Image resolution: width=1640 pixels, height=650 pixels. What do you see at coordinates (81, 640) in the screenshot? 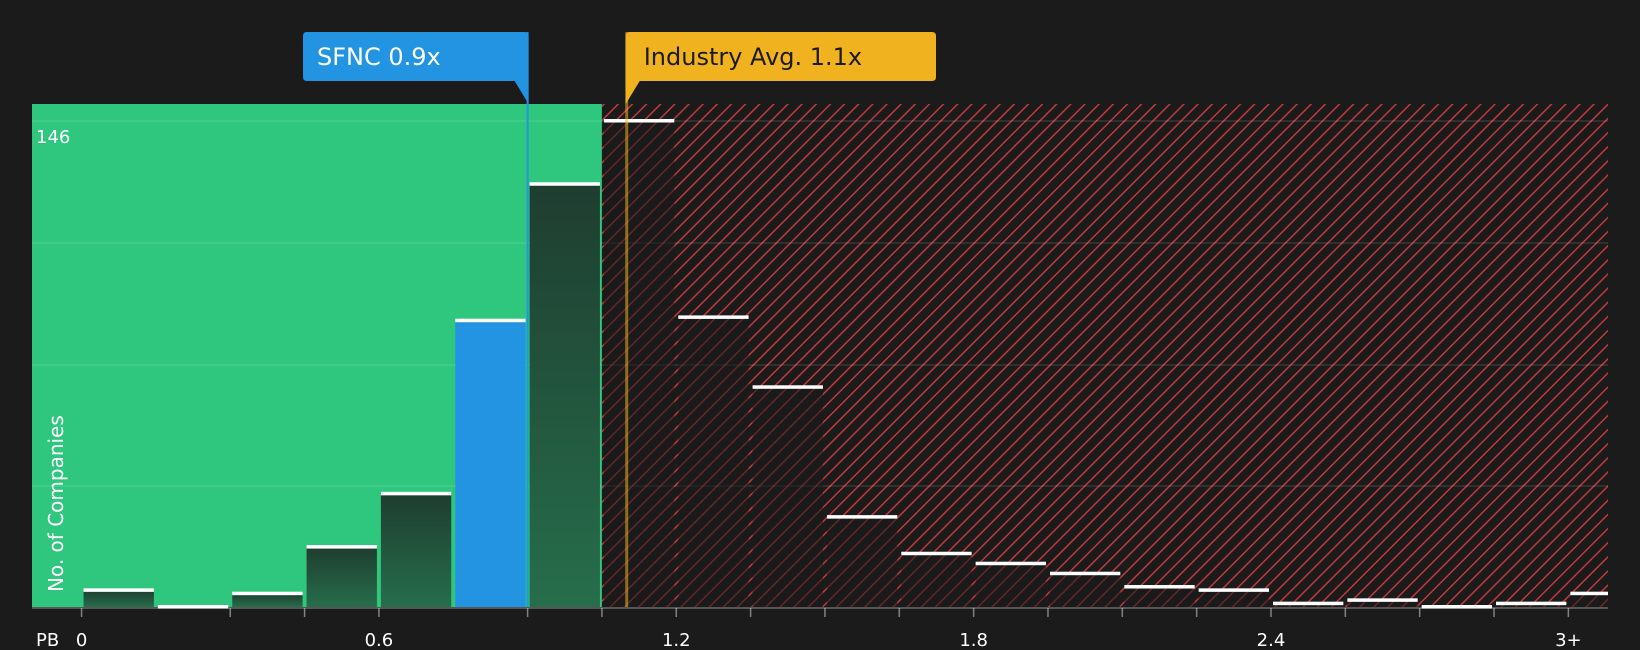
I see `x-tick-label: 0` at bounding box center [81, 640].